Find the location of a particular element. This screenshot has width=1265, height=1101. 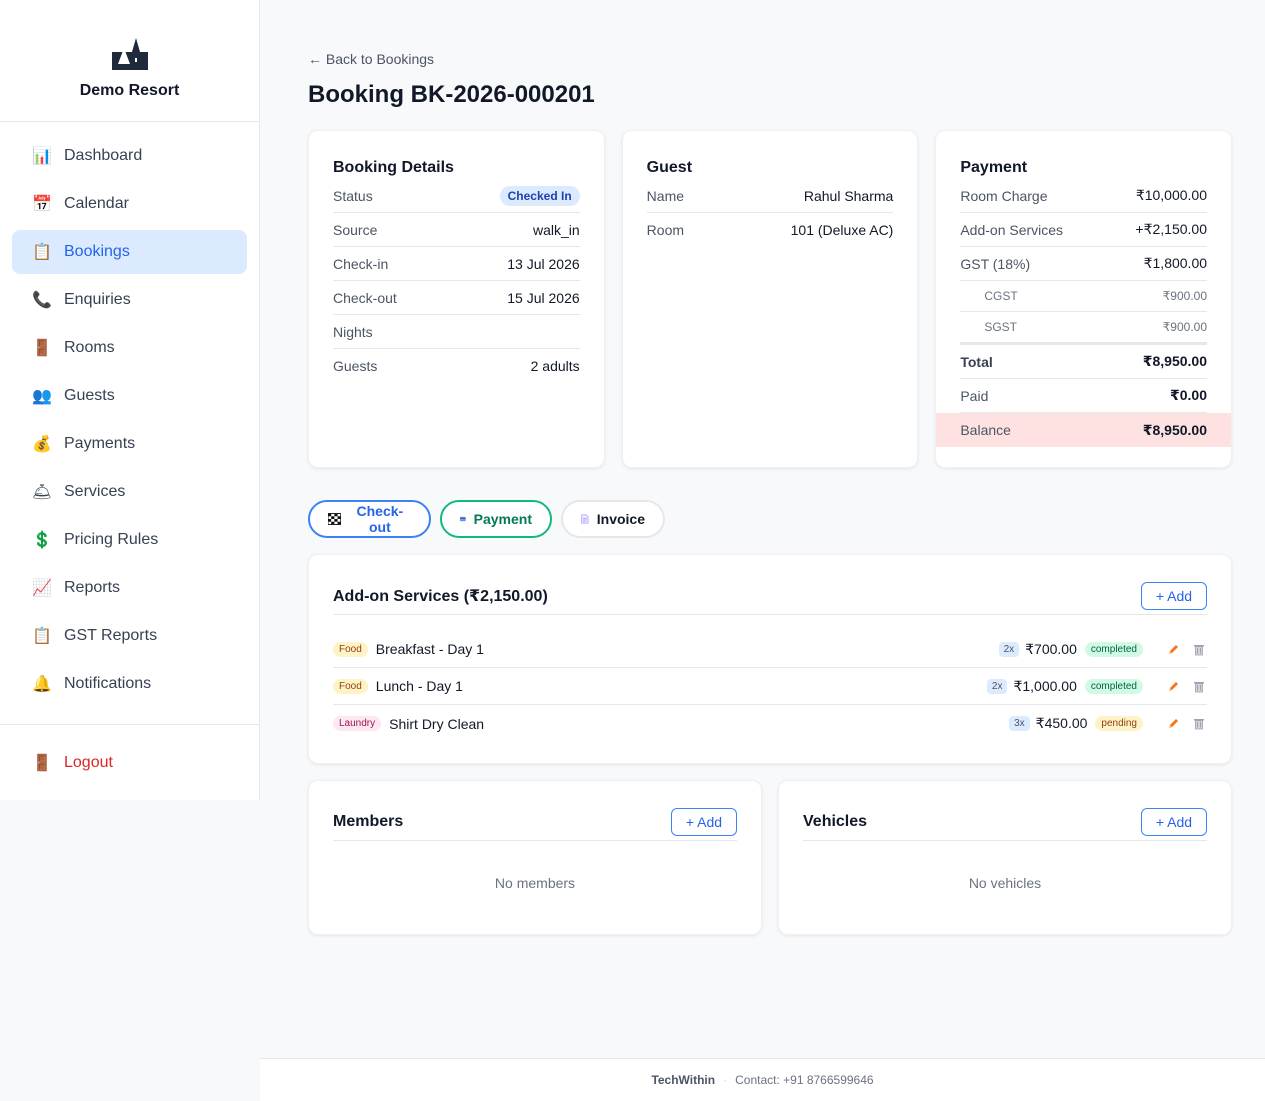

sidebar-item-label: Rooms is located at coordinates (89, 347).